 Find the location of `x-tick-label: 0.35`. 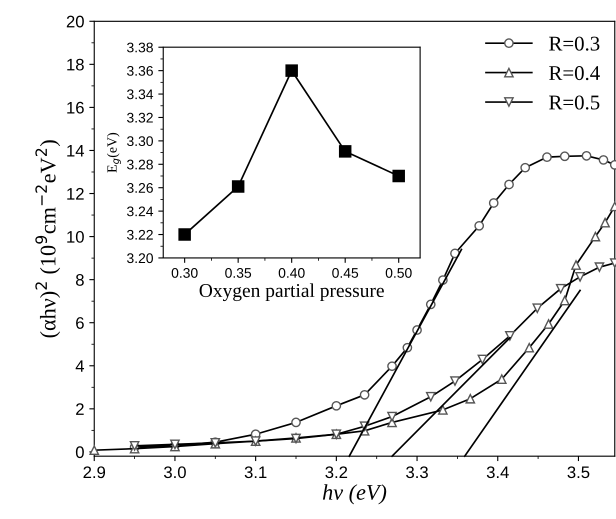

x-tick-label: 0.35 is located at coordinates (238, 273).